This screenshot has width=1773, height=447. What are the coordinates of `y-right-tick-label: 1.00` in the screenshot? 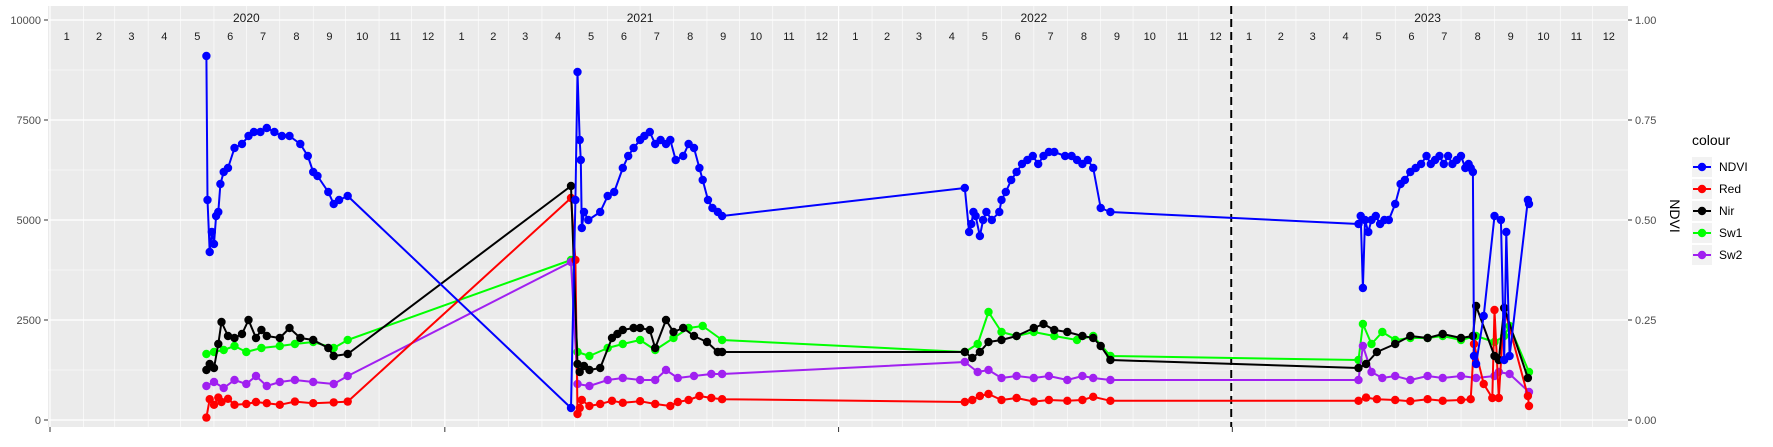 It's located at (1645, 21).